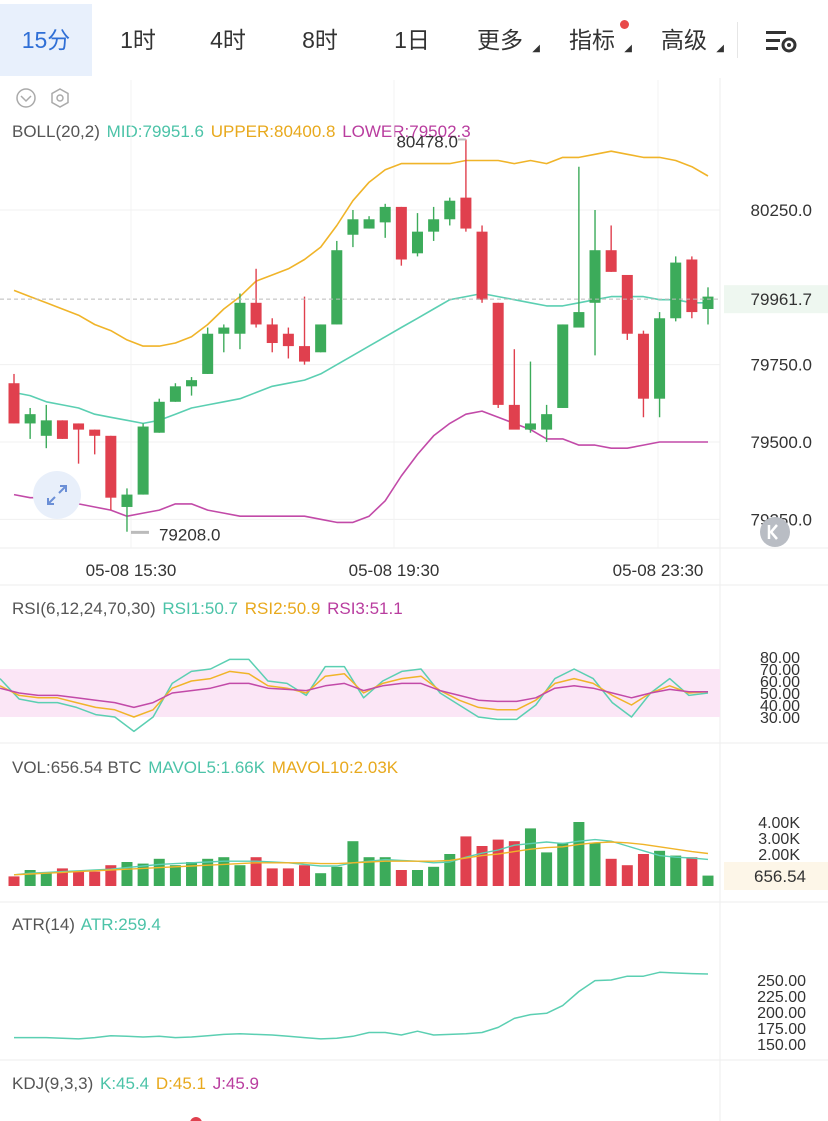 This screenshot has height=1121, width=828. Describe the element at coordinates (77, 767) in the screenshot. I see `vol-name: VOL:656.54 BTC` at that location.